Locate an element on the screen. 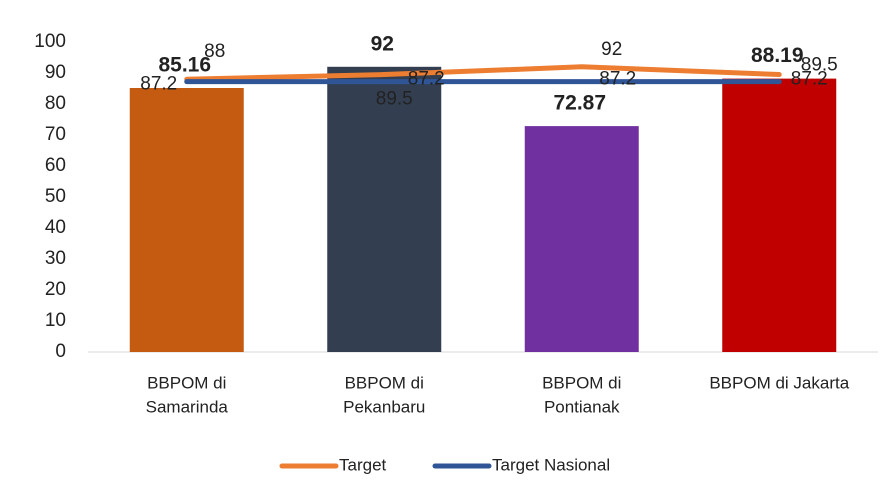  x-tick-label: BBPOM di Jakarta is located at coordinates (779, 382).